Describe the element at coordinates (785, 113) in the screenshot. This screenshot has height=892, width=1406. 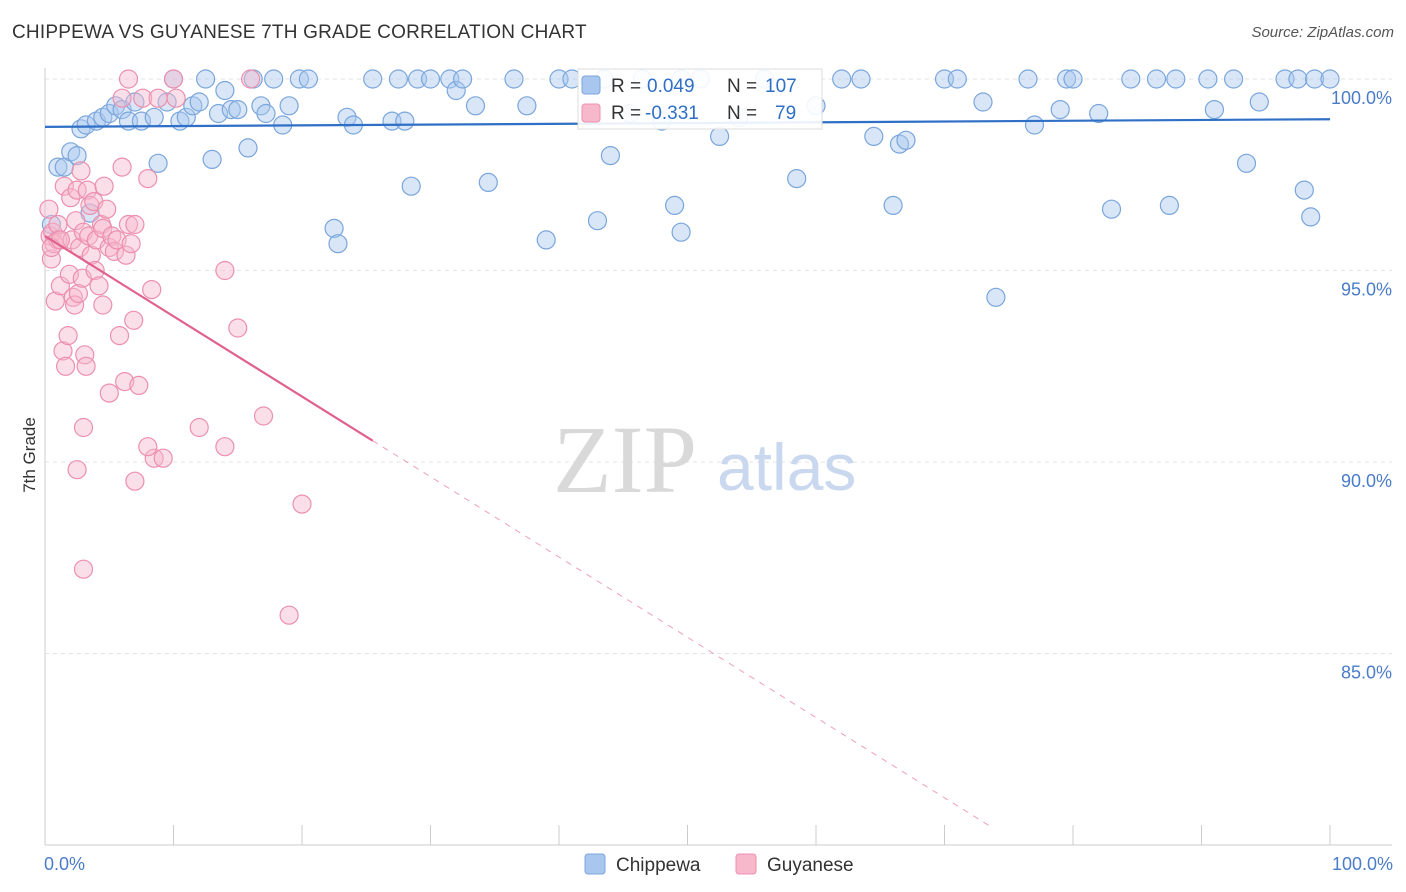
I see `stats-n-value-2: 79` at that location.